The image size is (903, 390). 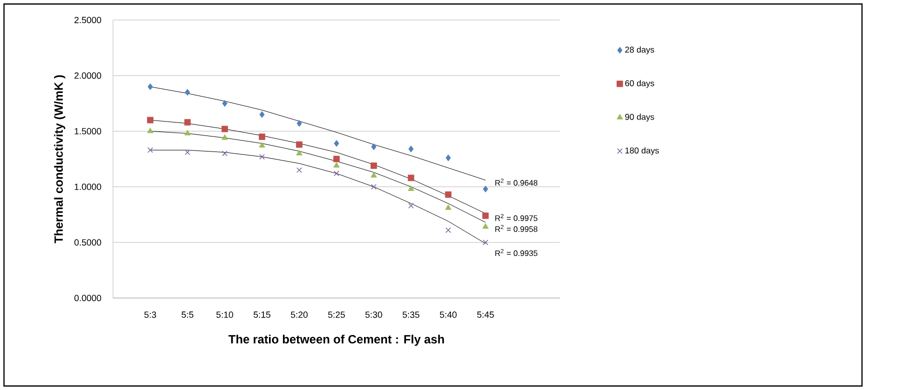 What do you see at coordinates (88, 242) in the screenshot?
I see `y-tick-label: 0.5000` at bounding box center [88, 242].